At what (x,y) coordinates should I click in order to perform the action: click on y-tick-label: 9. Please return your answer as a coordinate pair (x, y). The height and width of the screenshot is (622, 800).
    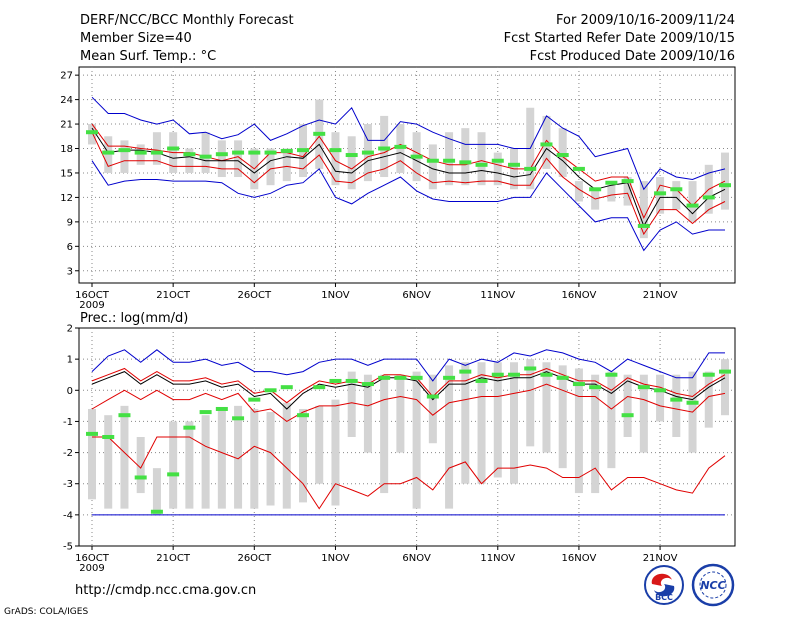
    Looking at the image, I should click on (70, 222).